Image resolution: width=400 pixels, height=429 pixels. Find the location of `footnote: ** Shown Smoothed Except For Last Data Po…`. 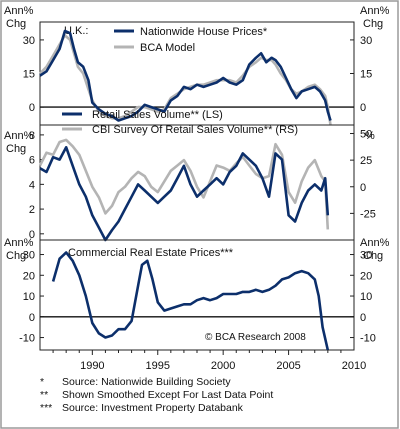

footnote: ** Shown Smoothed Except For Last Data Po… is located at coordinates (156, 395).